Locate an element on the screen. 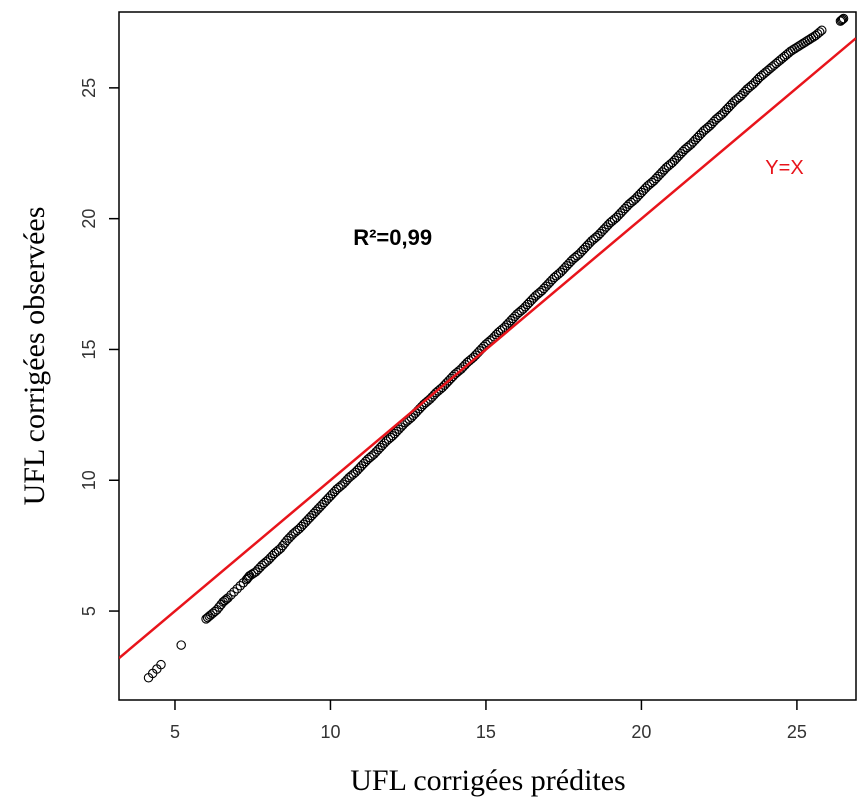 The width and height of the screenshot is (860, 807). x-tick-label: 5 is located at coordinates (175, 732).